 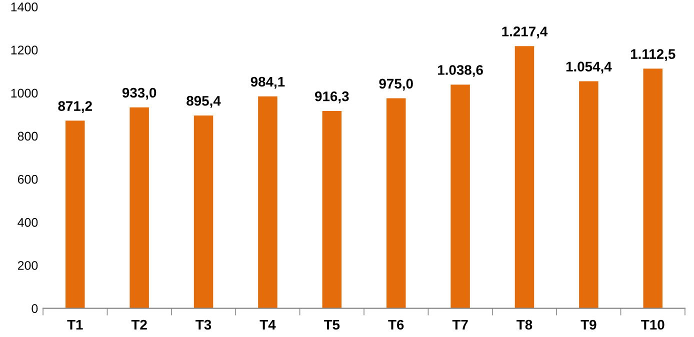 What do you see at coordinates (267, 82) in the screenshot?
I see `data-label: 984,1` at bounding box center [267, 82].